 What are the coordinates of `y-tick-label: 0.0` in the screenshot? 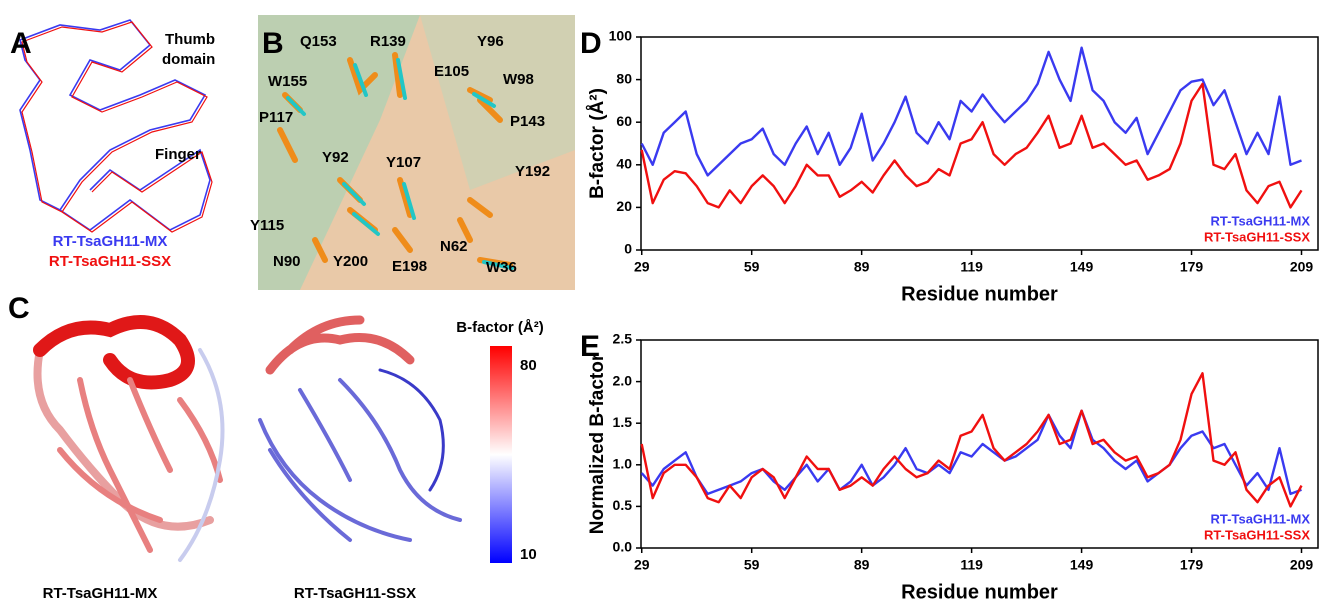 It's located at (623, 547).